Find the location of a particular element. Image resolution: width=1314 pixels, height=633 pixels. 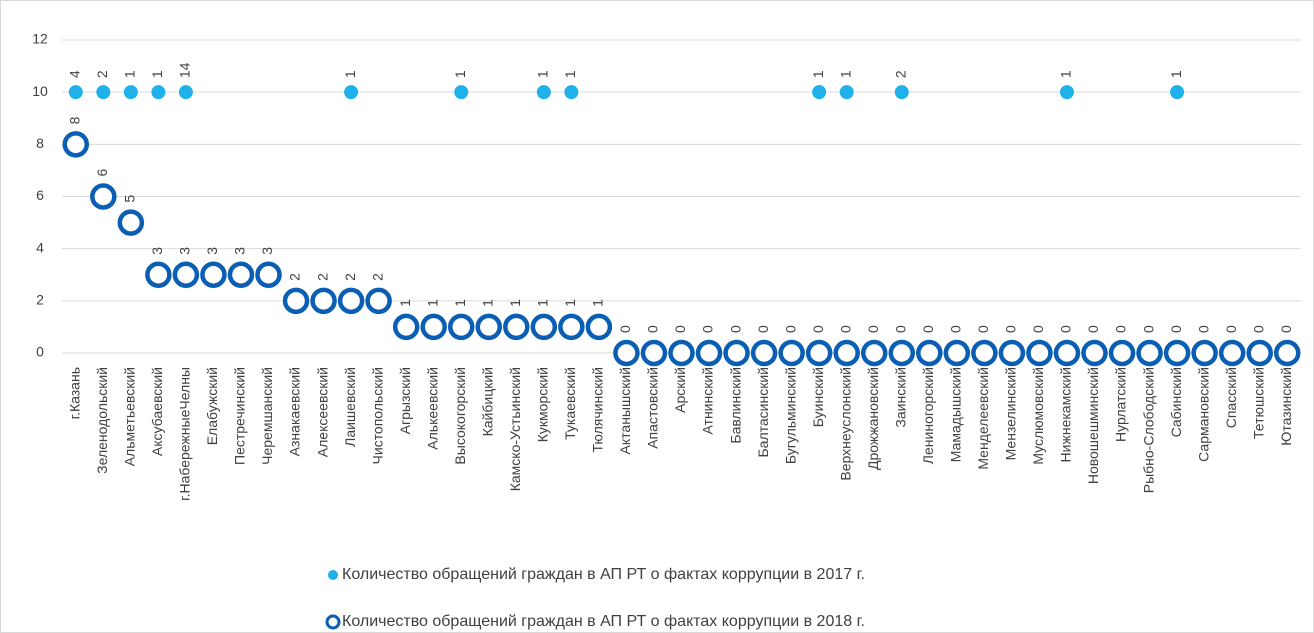

x-tick-label: Альметьевский is located at coordinates (130, 416).